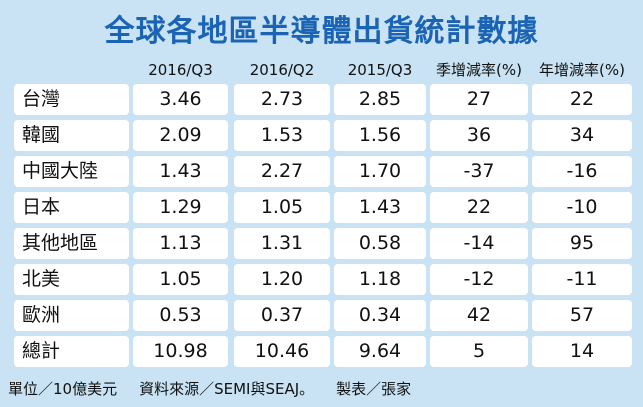  What do you see at coordinates (479, 135) in the screenshot?
I see `table-cell: 36` at bounding box center [479, 135].